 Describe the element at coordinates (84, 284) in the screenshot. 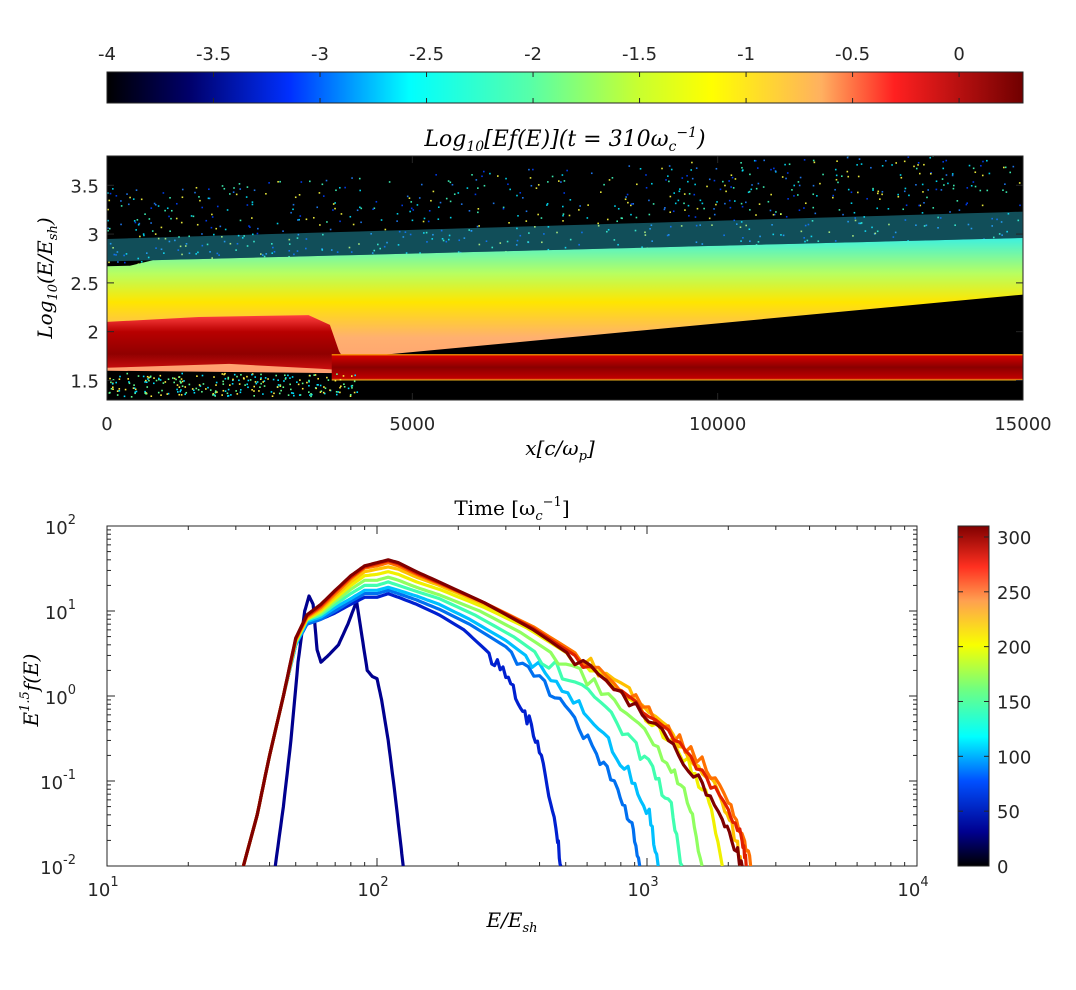

I see `heatmap-y-tick-label: 2.5` at that location.